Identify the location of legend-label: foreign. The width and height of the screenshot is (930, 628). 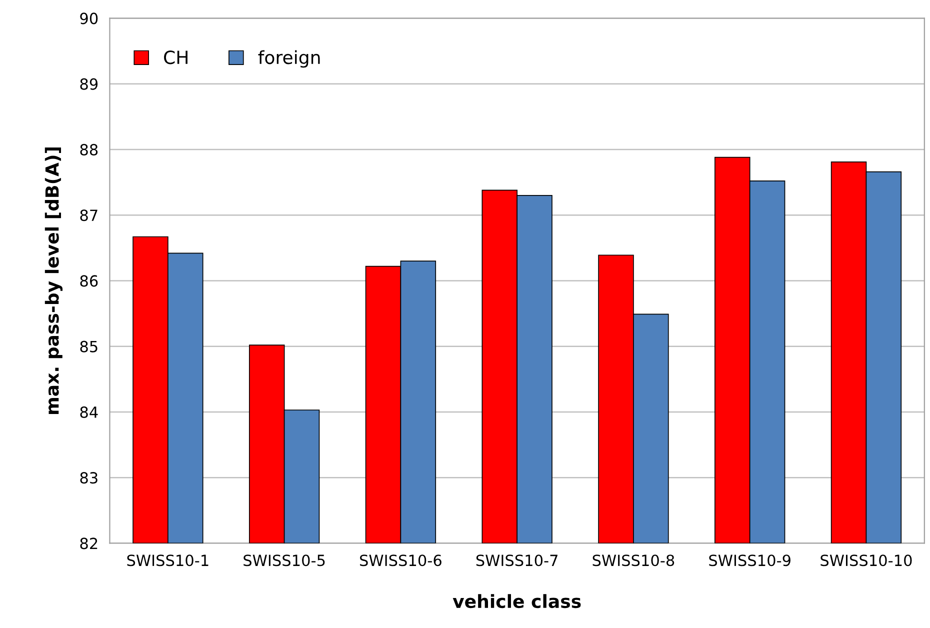
(289, 59).